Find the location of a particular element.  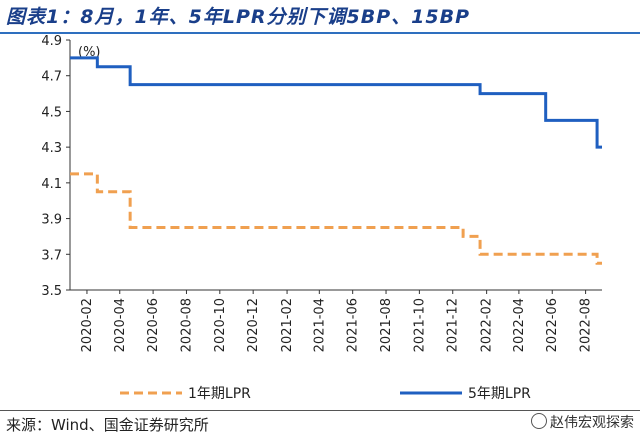

x-tick-label: 2022-02 is located at coordinates (487, 325).